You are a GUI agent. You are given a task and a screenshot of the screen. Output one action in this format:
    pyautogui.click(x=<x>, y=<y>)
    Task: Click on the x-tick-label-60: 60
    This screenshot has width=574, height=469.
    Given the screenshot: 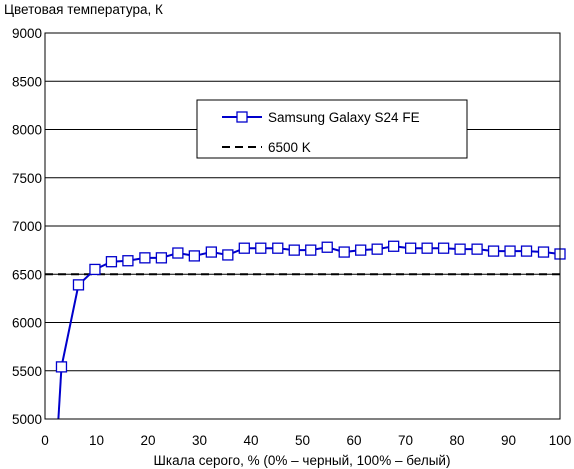 What is the action you would take?
    pyautogui.click(x=353, y=440)
    